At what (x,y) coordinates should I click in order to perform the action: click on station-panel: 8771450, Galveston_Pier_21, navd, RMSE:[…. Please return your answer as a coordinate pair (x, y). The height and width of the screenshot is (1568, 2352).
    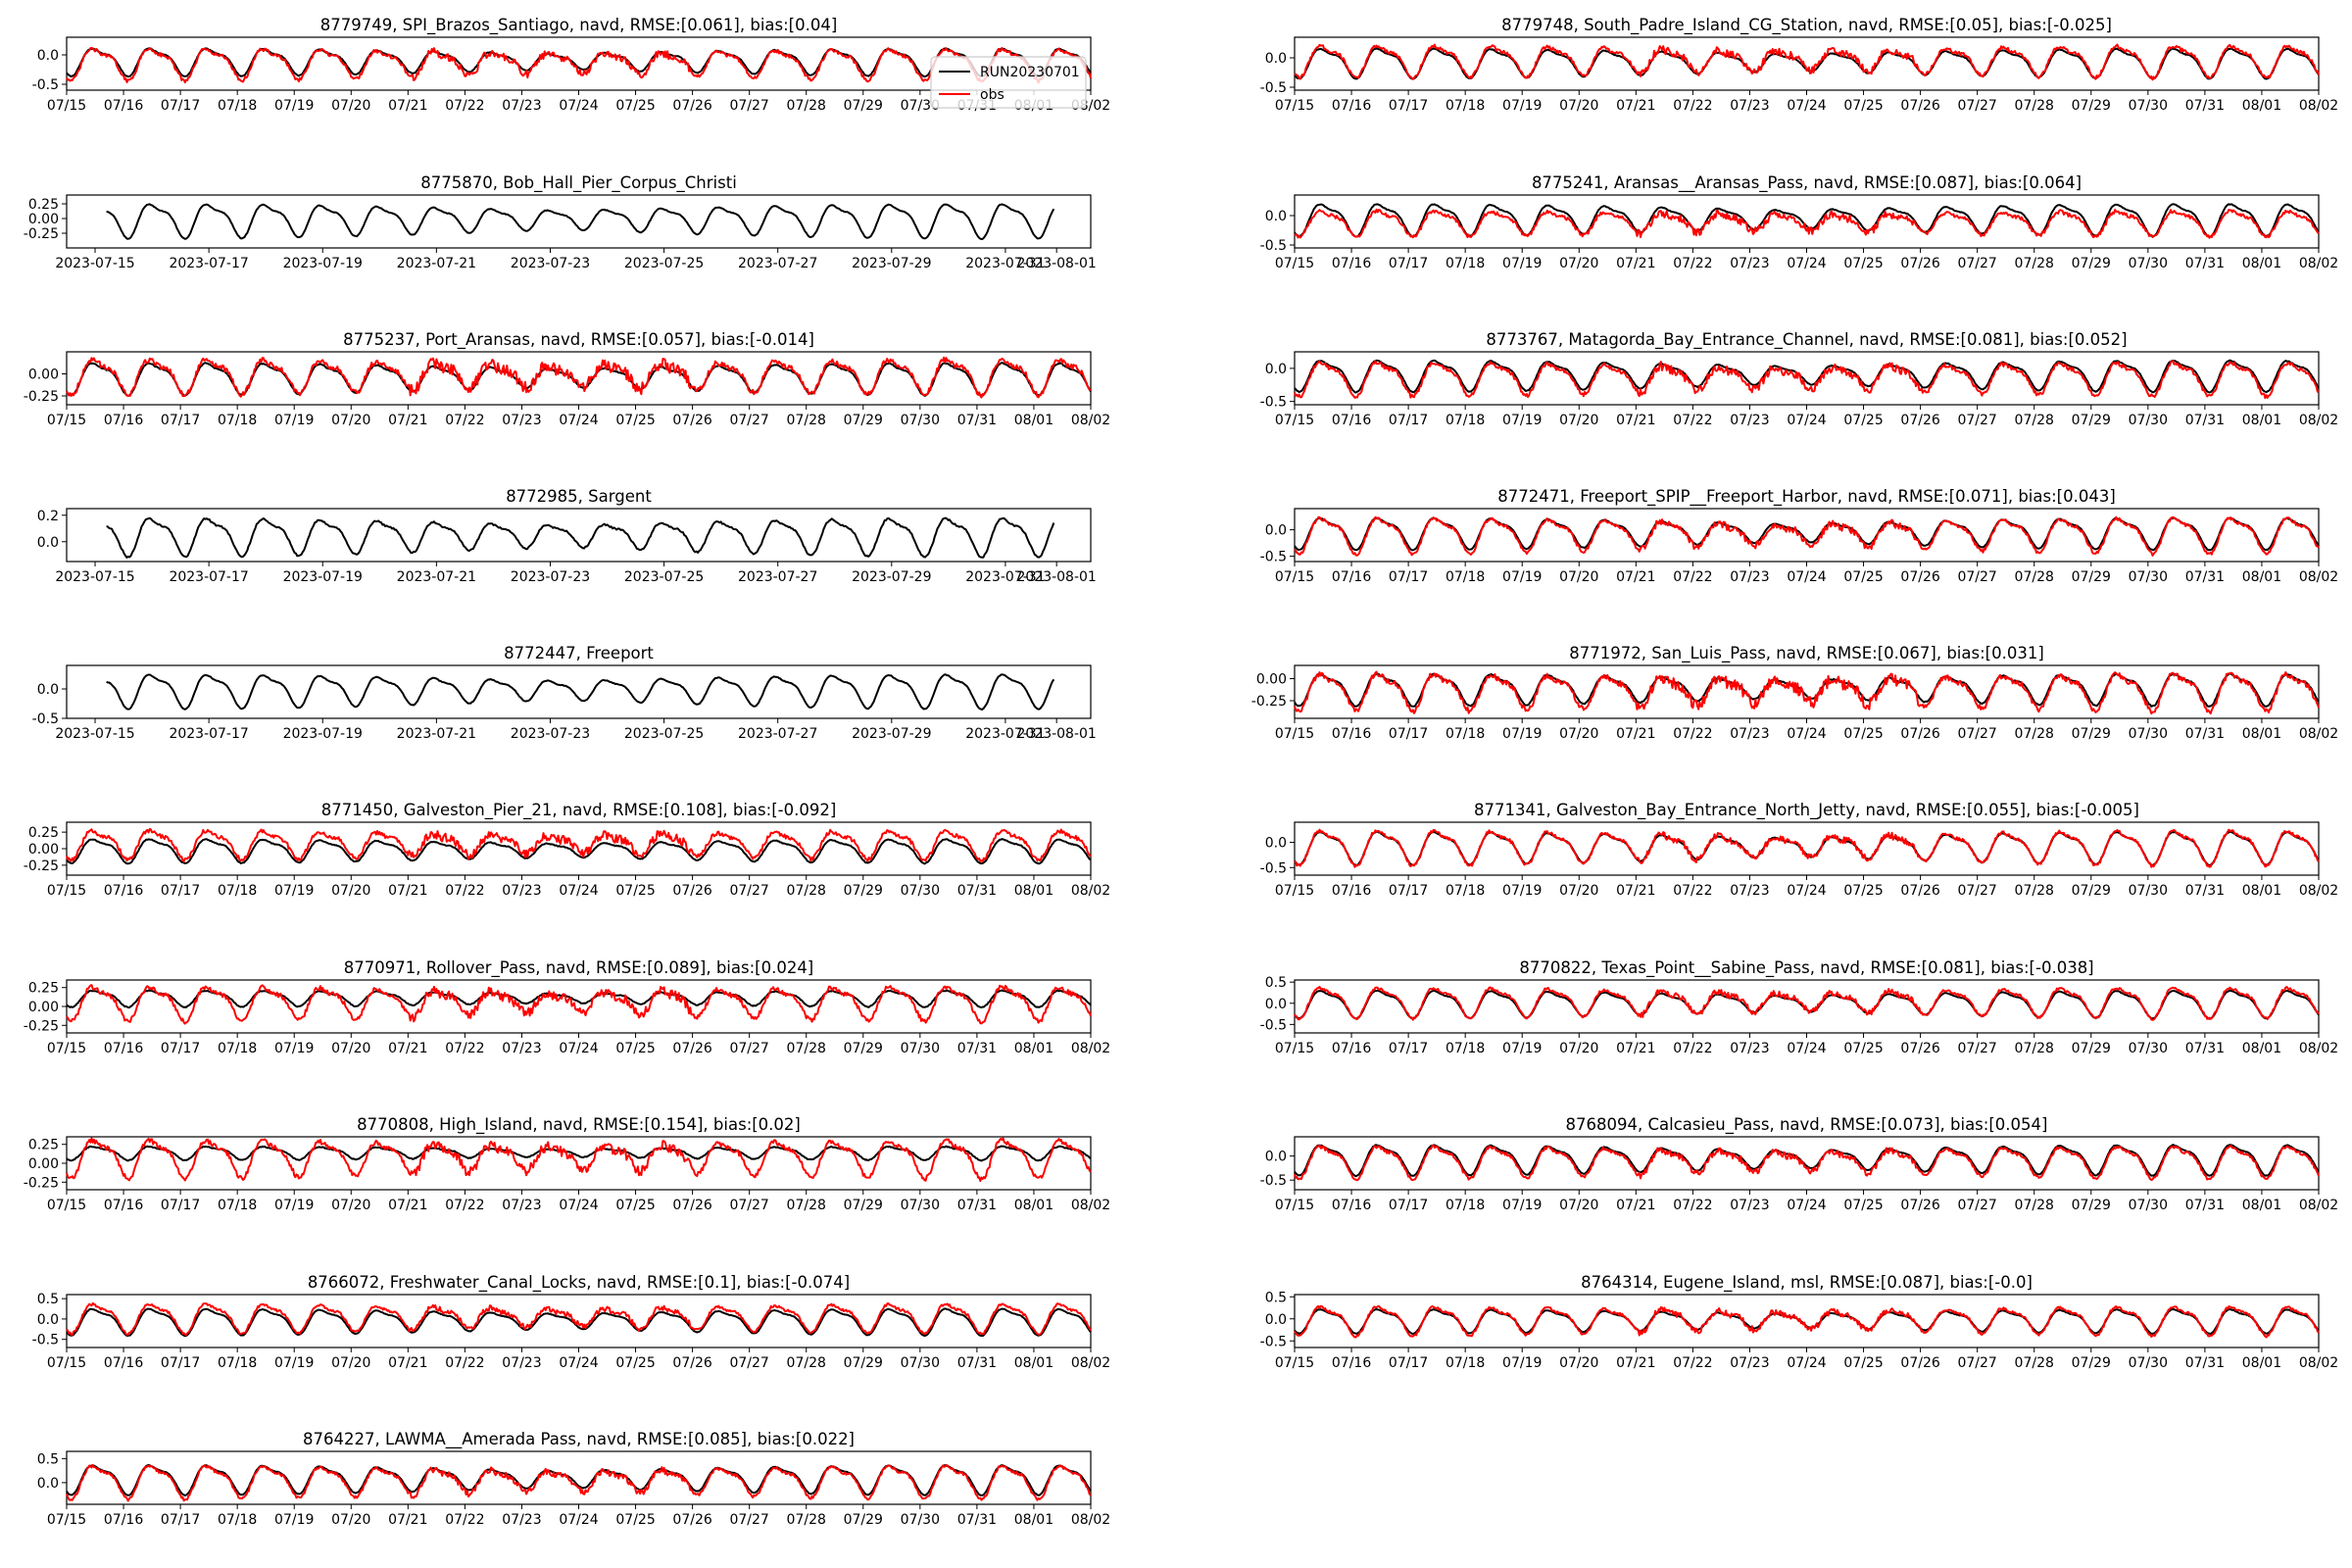
    Looking at the image, I should click on (567, 850).